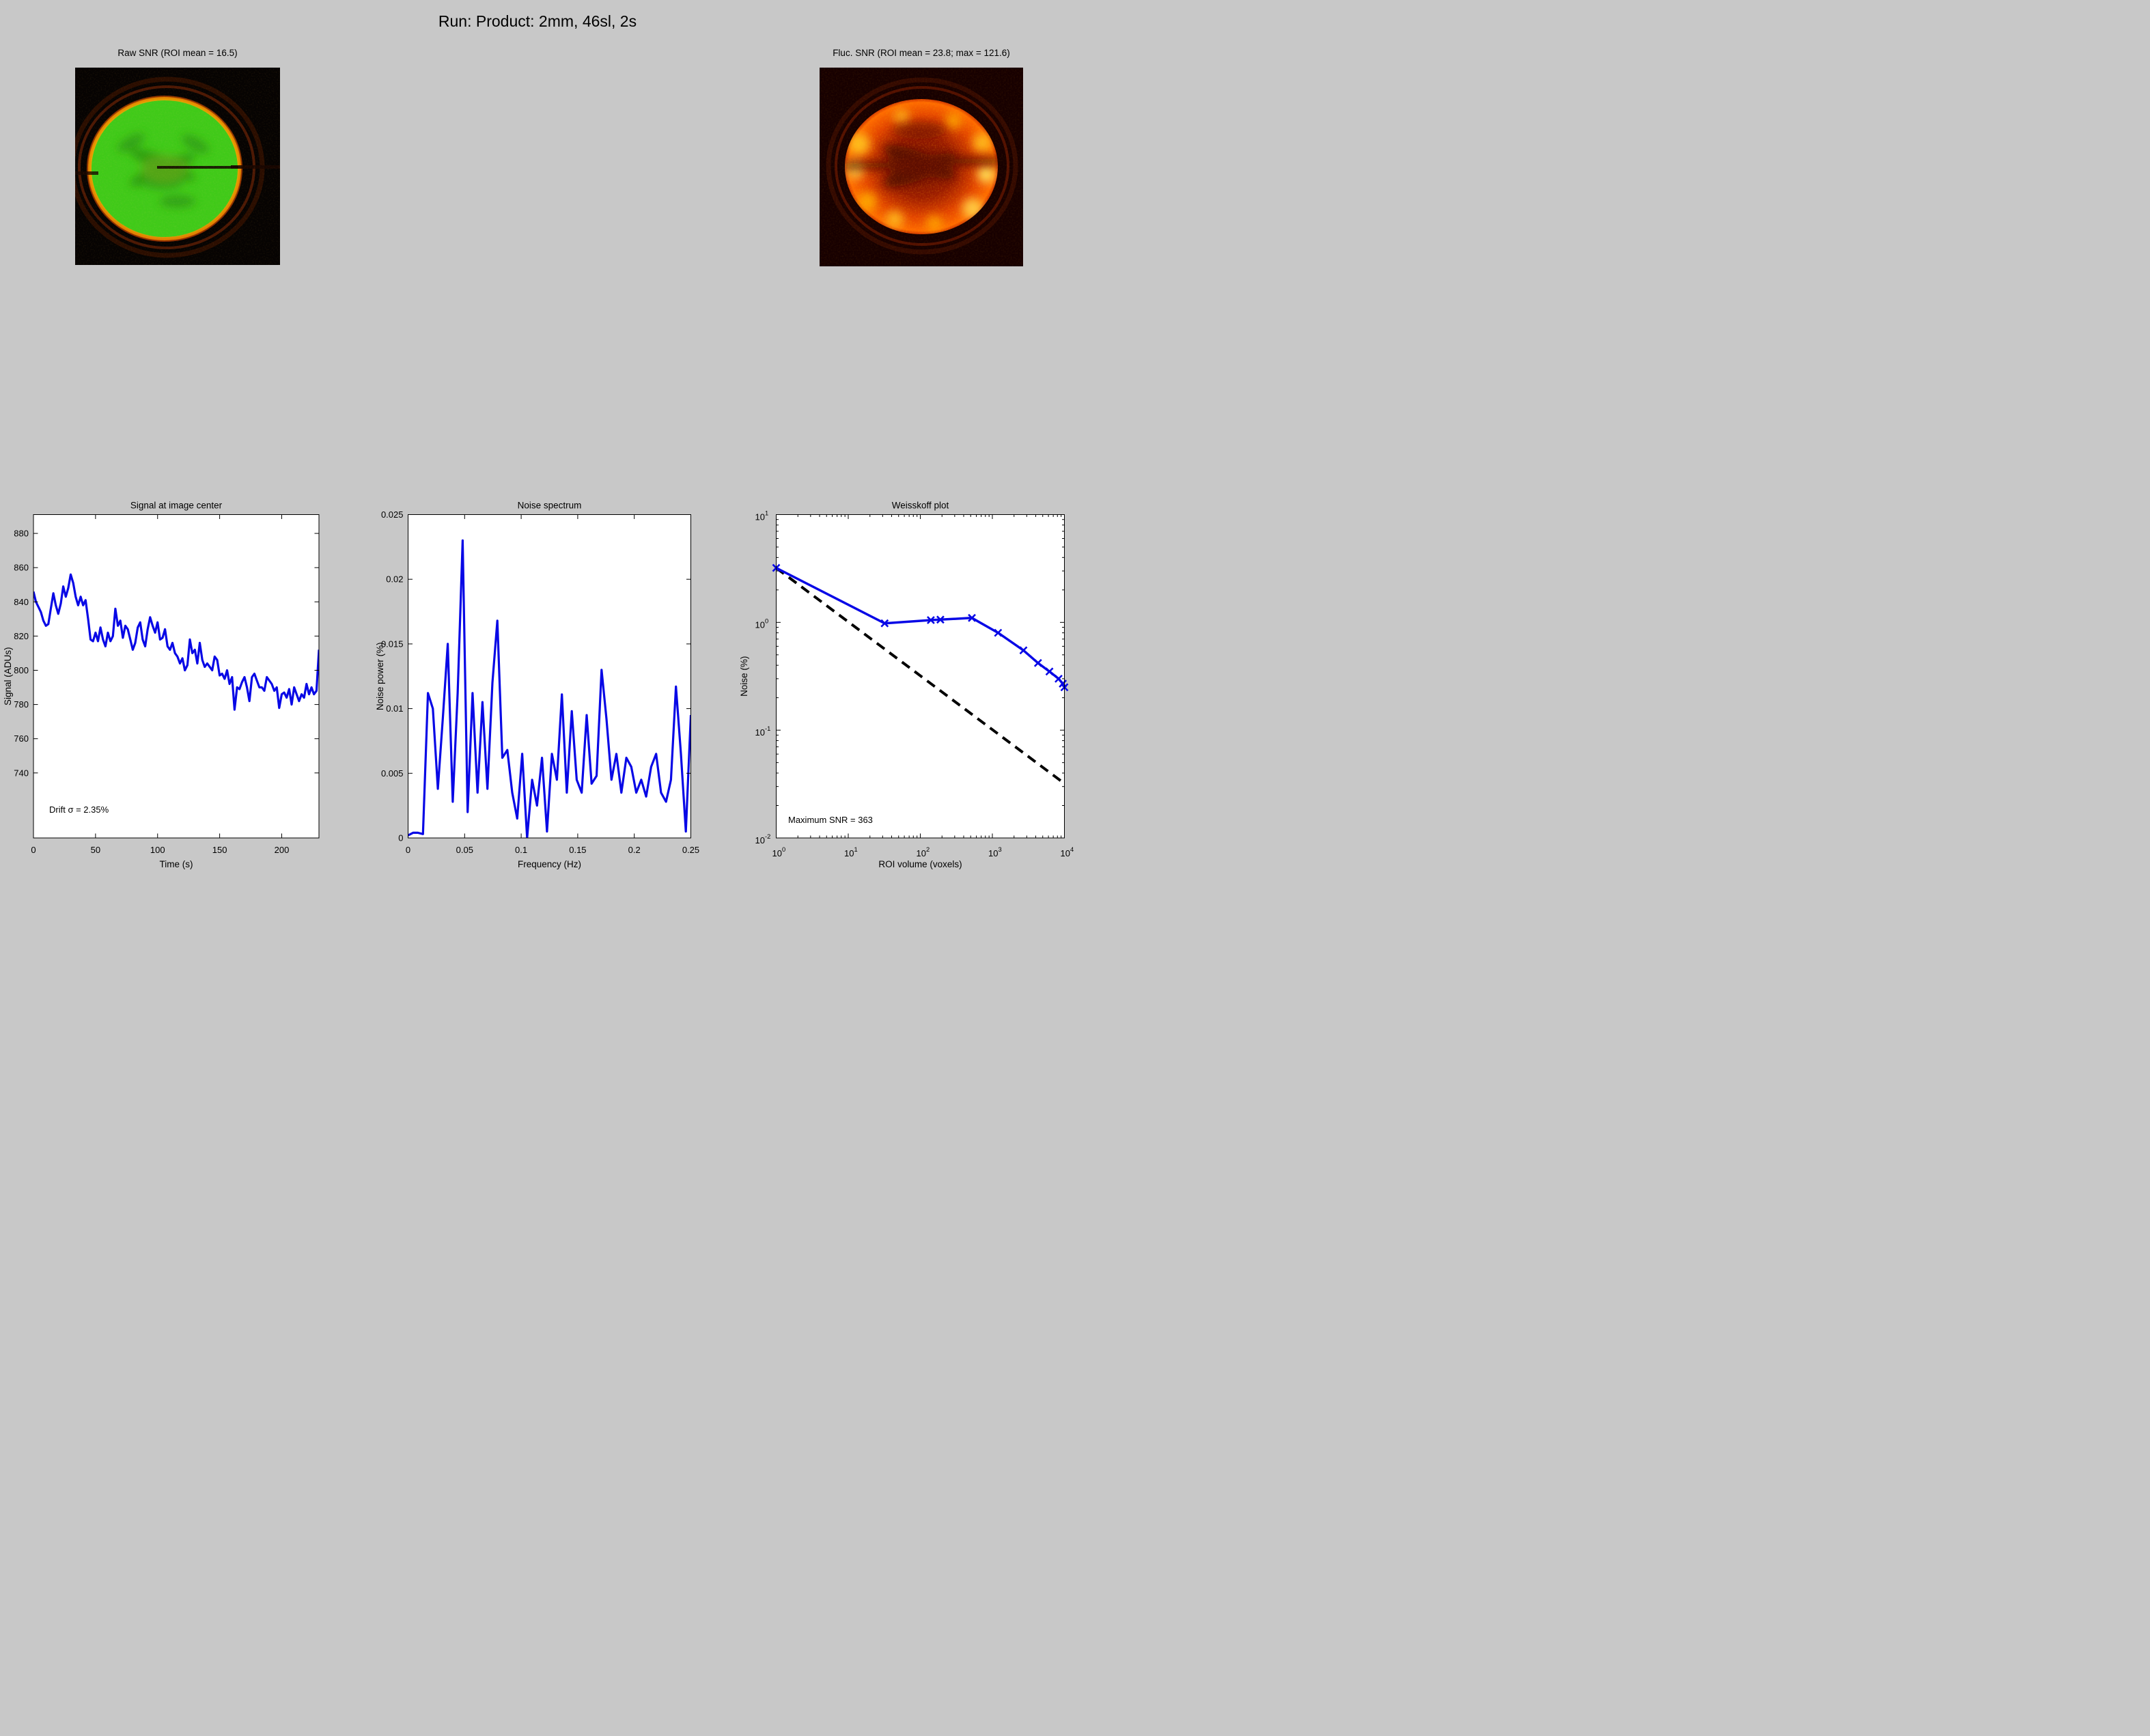 The image size is (2150, 1736). What do you see at coordinates (634, 850) in the screenshot?
I see `svg-text: 0.2` at bounding box center [634, 850].